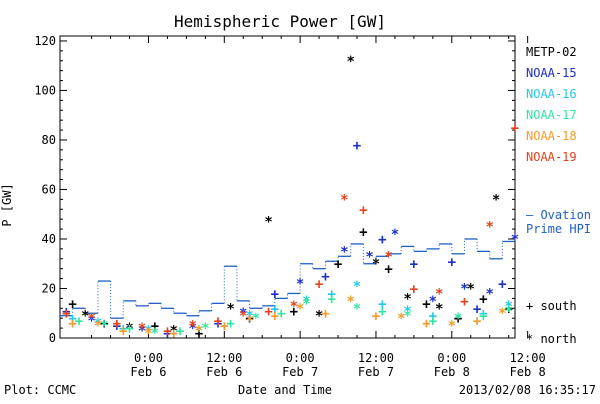  I want to click on x-axis-label: Date and Time, so click(285, 390).